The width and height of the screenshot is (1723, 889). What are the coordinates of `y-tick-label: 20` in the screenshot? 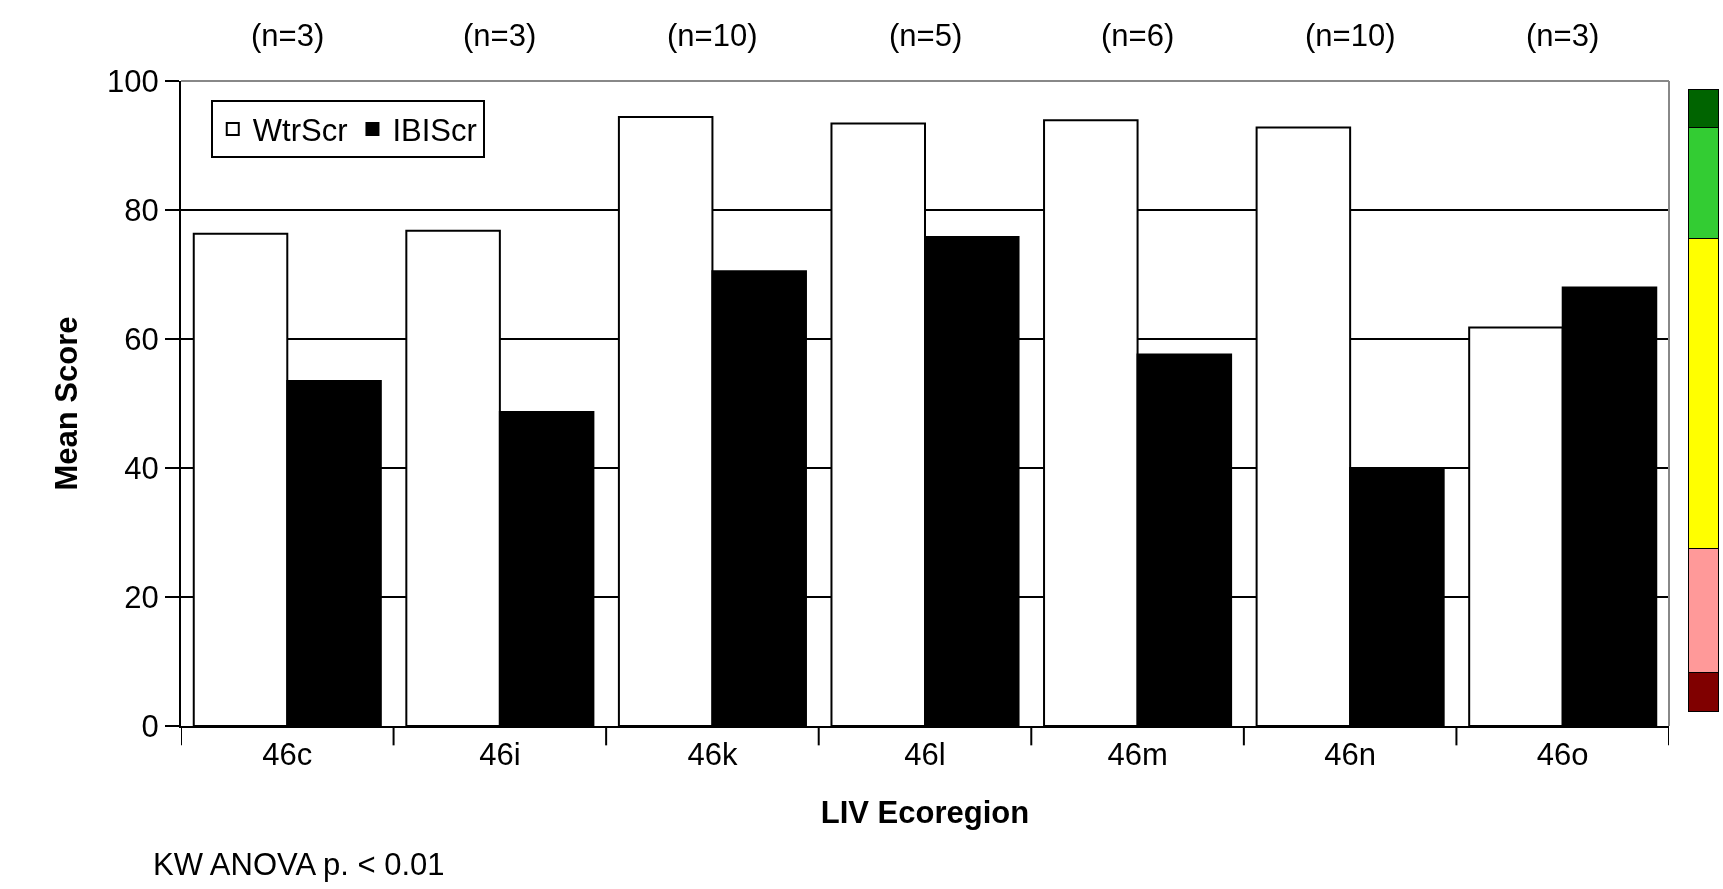 It's located at (141, 597).